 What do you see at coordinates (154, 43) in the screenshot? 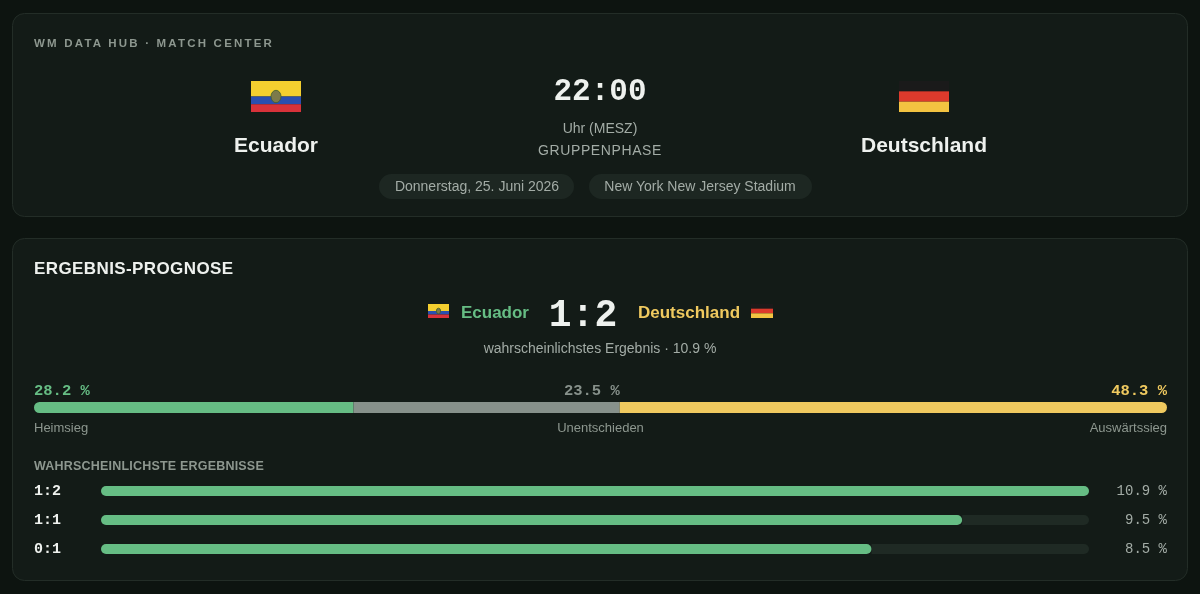
I see `text: WM DATA HUB · MATCH CENTER` at bounding box center [154, 43].